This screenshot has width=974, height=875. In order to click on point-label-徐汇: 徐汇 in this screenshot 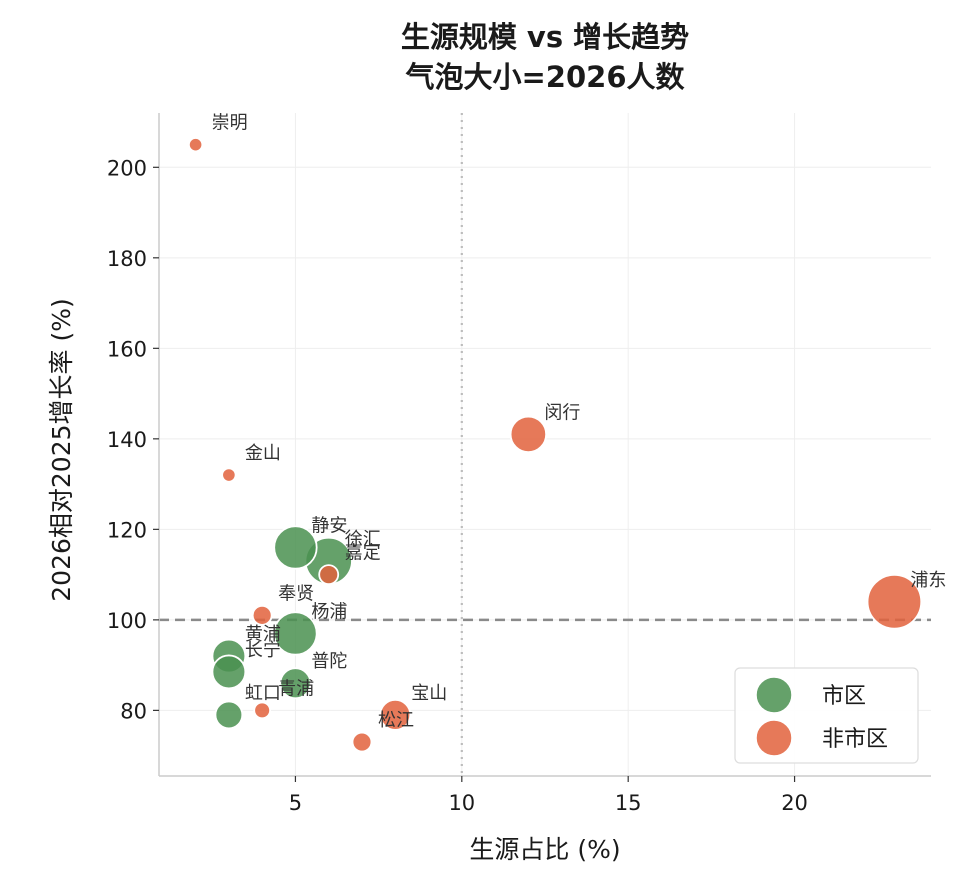, I will do `click(363, 539)`.